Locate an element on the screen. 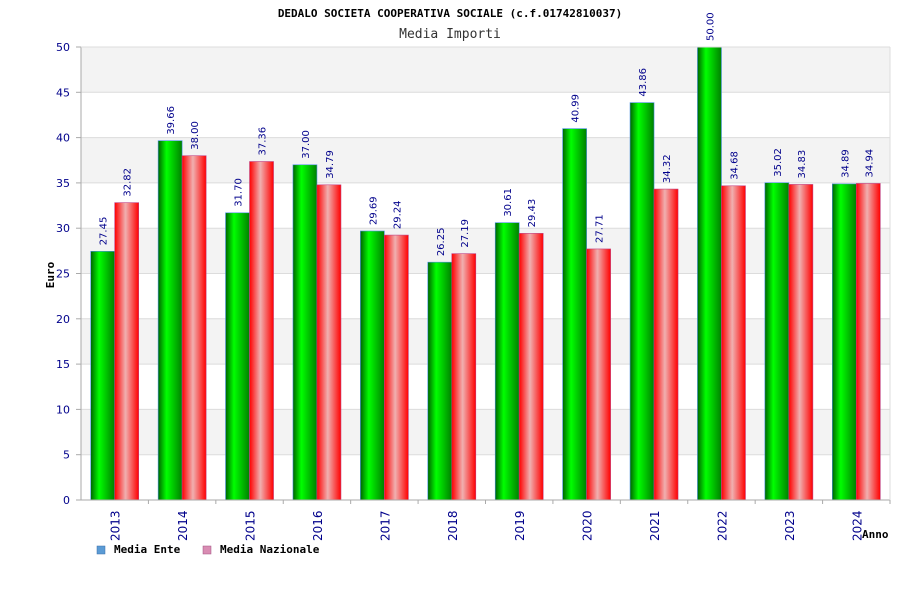  x-tick-label-2020: 2020 is located at coordinates (588, 525).